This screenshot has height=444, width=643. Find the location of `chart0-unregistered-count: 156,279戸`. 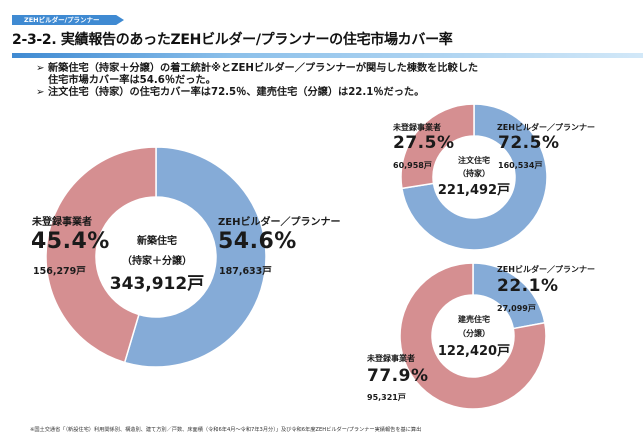

chart0-unregistered-count: 156,279戸 is located at coordinates (59, 271).